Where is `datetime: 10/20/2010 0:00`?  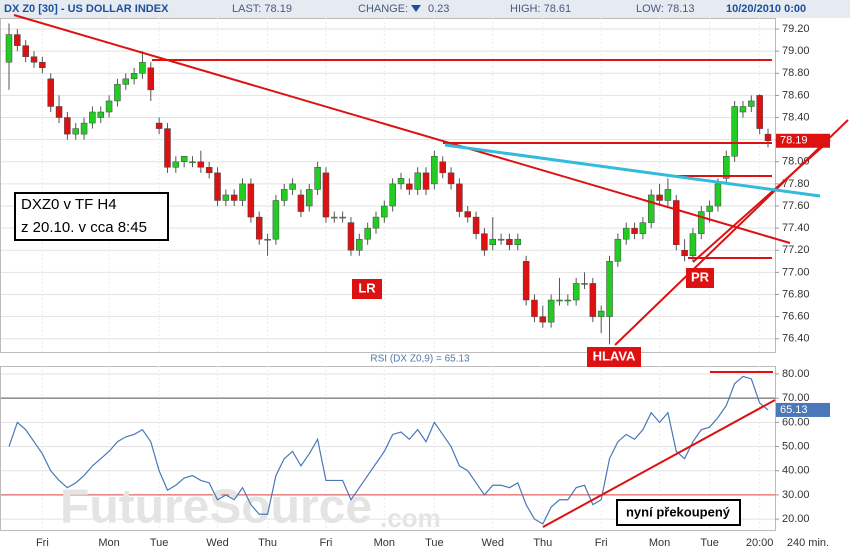 datetime: 10/20/2010 0:00 is located at coordinates (766, 9).